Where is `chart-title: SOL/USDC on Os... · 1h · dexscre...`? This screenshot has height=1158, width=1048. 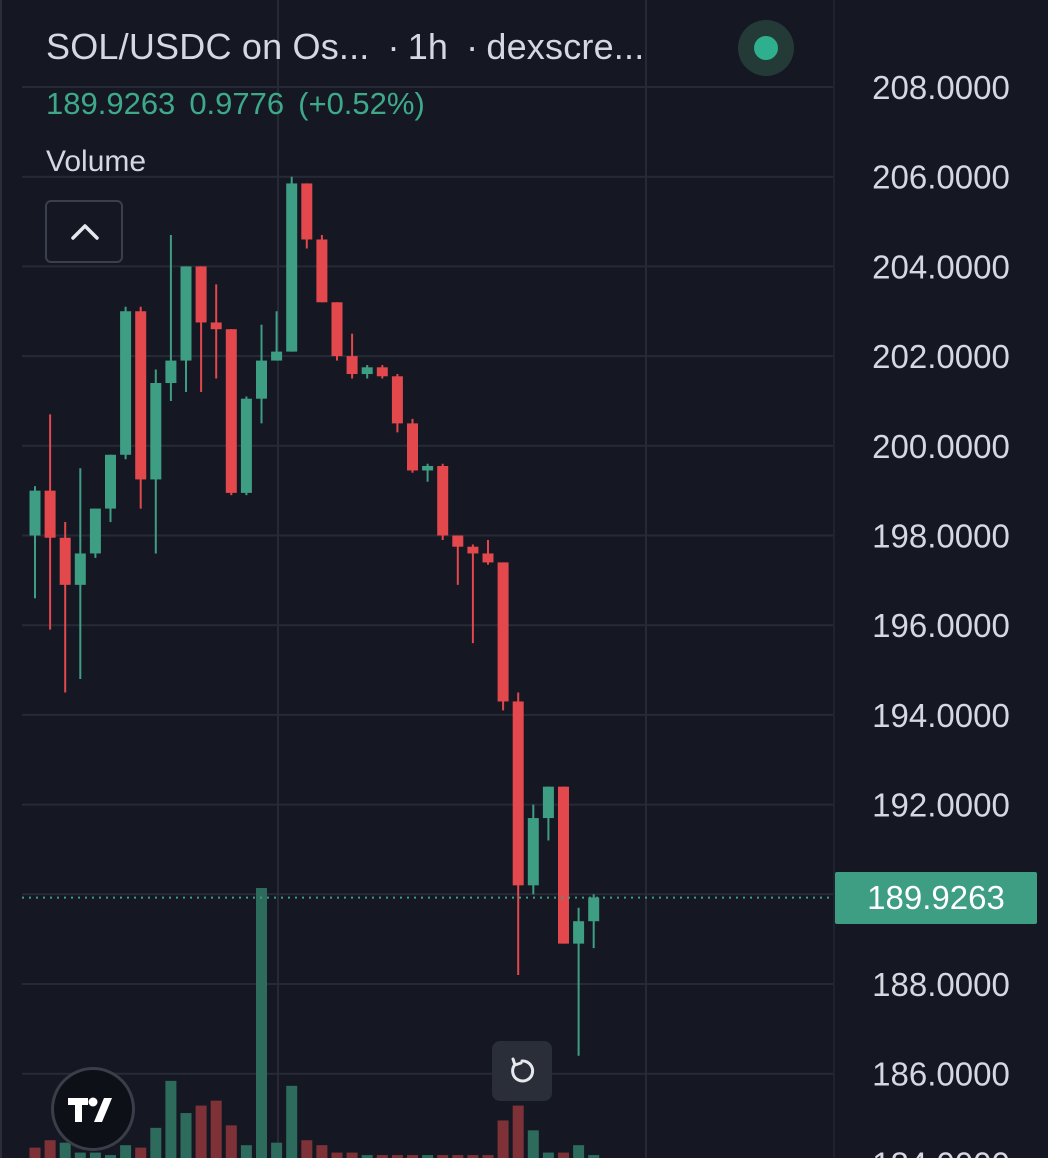
chart-title: SOL/USDC on Os... · 1h · dexscre... is located at coordinates (345, 47).